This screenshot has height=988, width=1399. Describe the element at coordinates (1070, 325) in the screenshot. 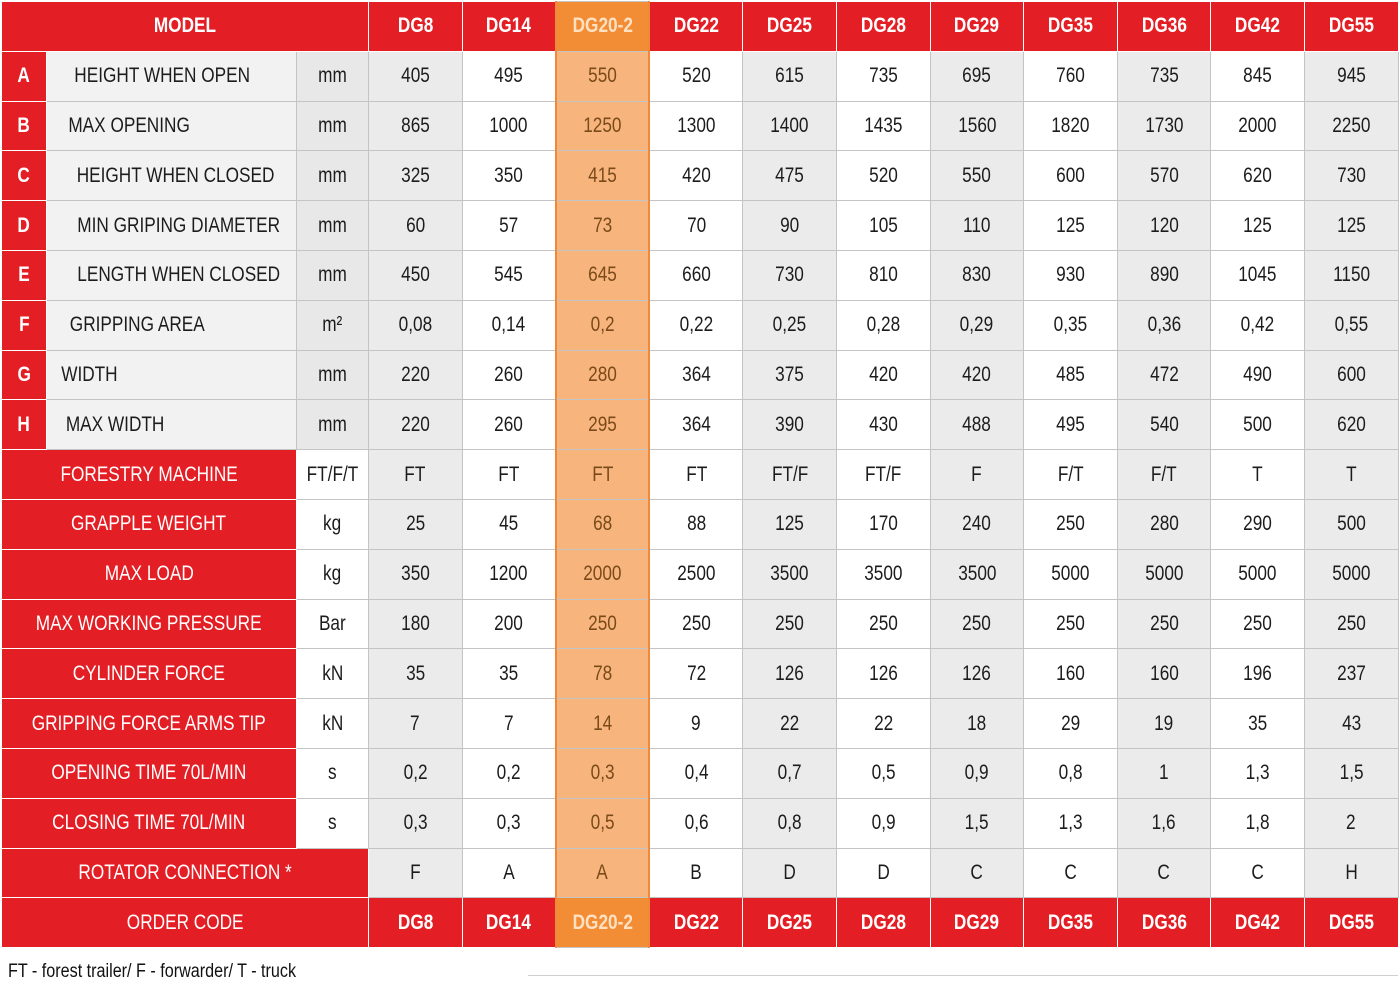

I see `value-cell: 0,35` at that location.